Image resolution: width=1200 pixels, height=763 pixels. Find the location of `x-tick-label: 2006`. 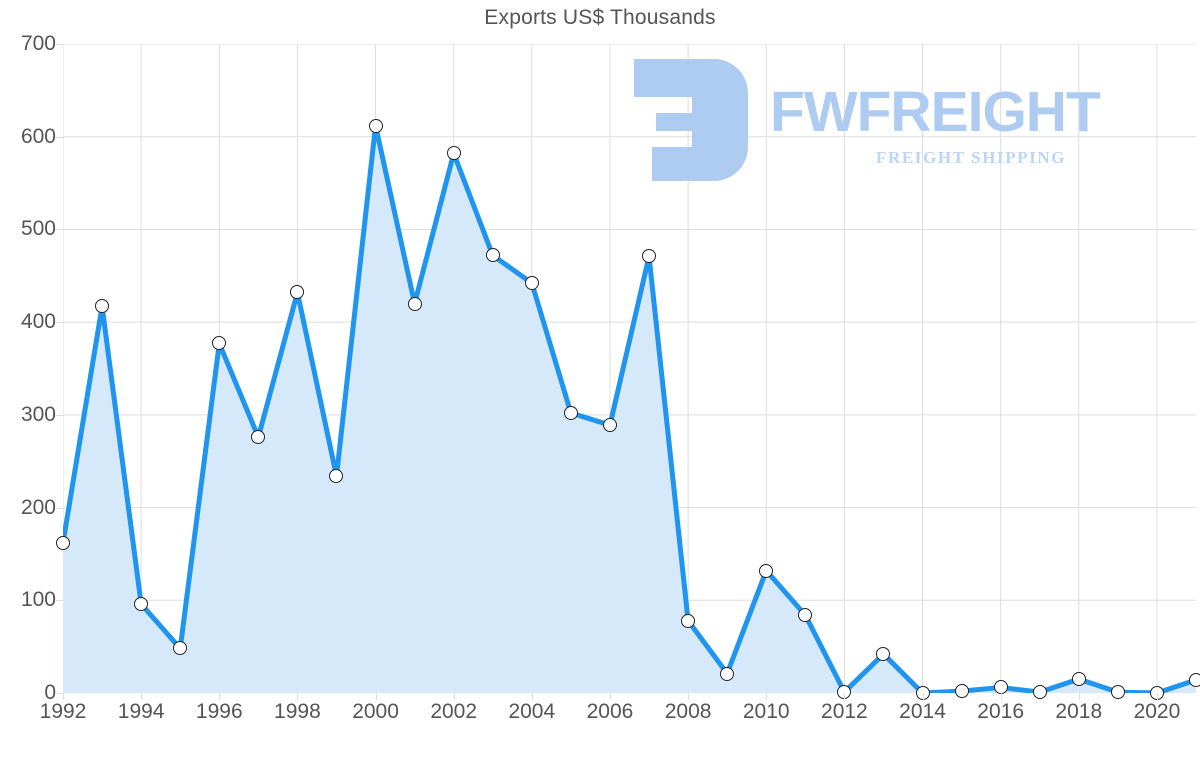

x-tick-label: 2006 is located at coordinates (610, 711).